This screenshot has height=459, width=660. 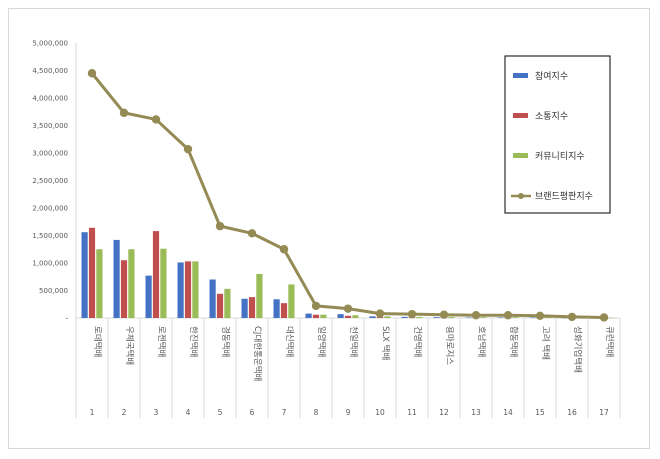 What do you see at coordinates (476, 412) in the screenshot?
I see `rank-label: 13` at bounding box center [476, 412].